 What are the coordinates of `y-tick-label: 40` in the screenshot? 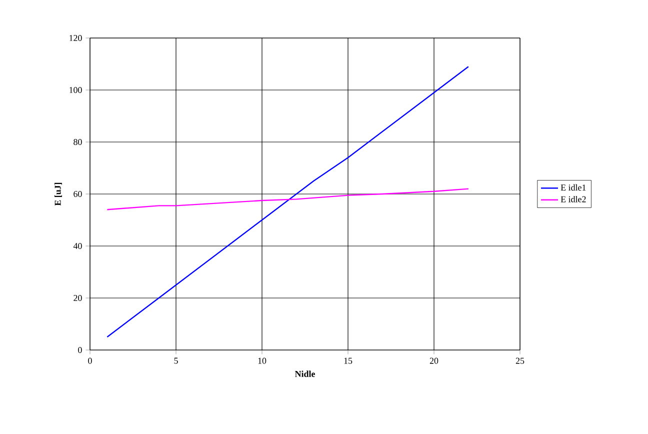 It's located at (77, 246).